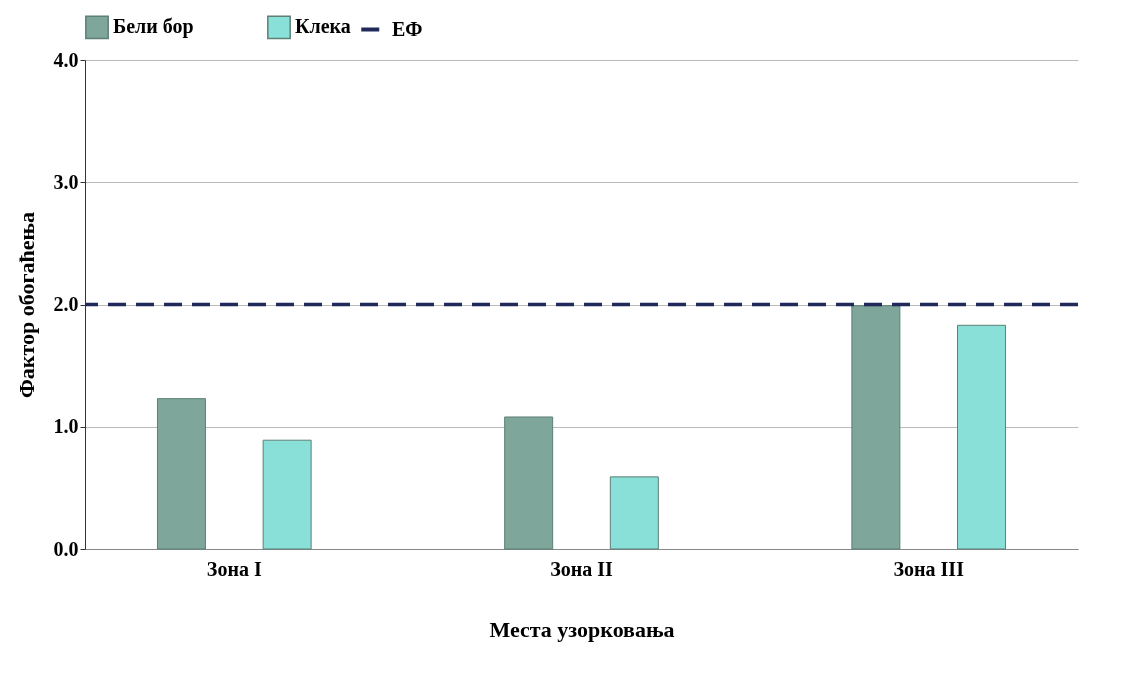 This screenshot has width=1131, height=684. What do you see at coordinates (66, 548) in the screenshot?
I see `y-tick-label: 0.0` at bounding box center [66, 548].